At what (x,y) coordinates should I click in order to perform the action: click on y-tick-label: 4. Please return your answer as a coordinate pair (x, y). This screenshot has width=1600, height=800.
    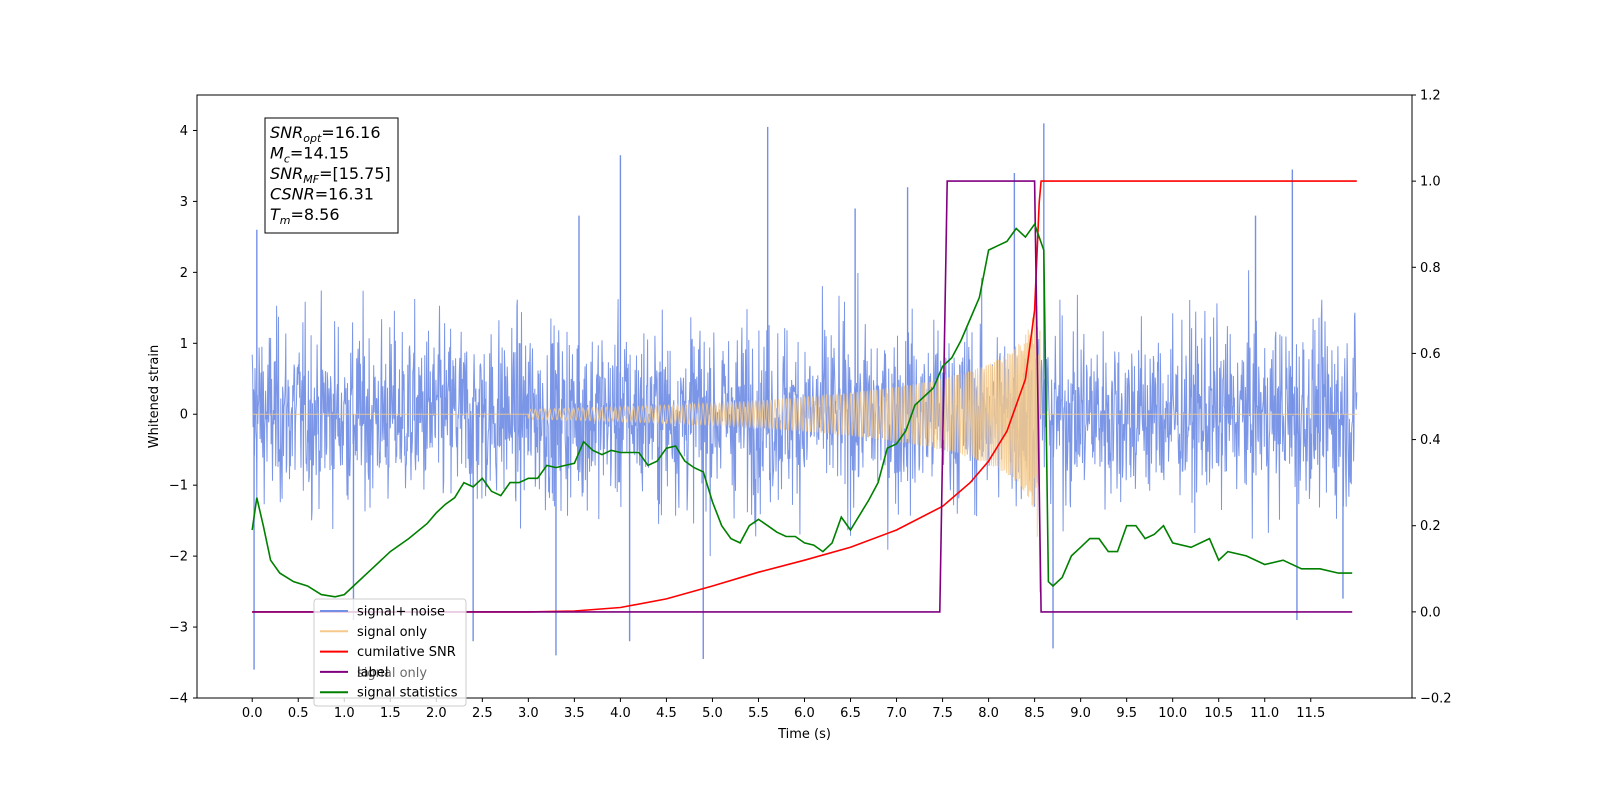
    Looking at the image, I should click on (184, 131).